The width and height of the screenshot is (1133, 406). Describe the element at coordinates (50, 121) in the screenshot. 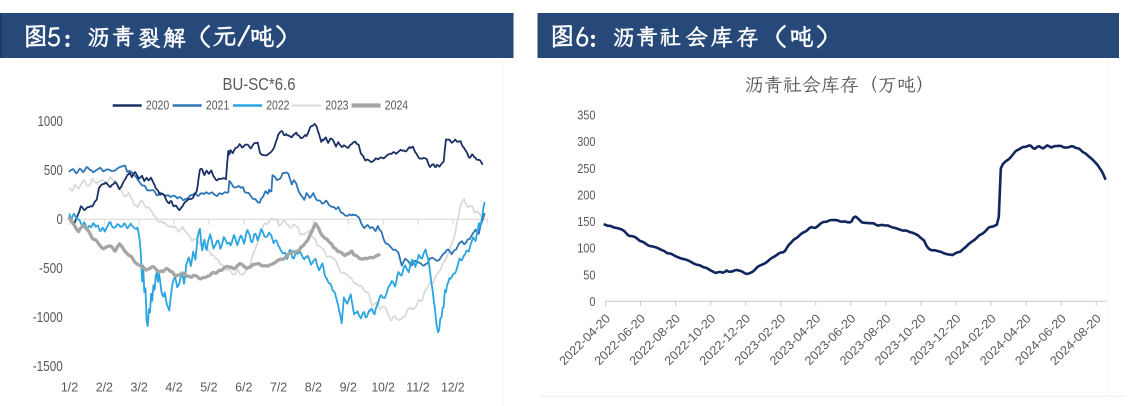

I see `svg-text: 1000` at that location.